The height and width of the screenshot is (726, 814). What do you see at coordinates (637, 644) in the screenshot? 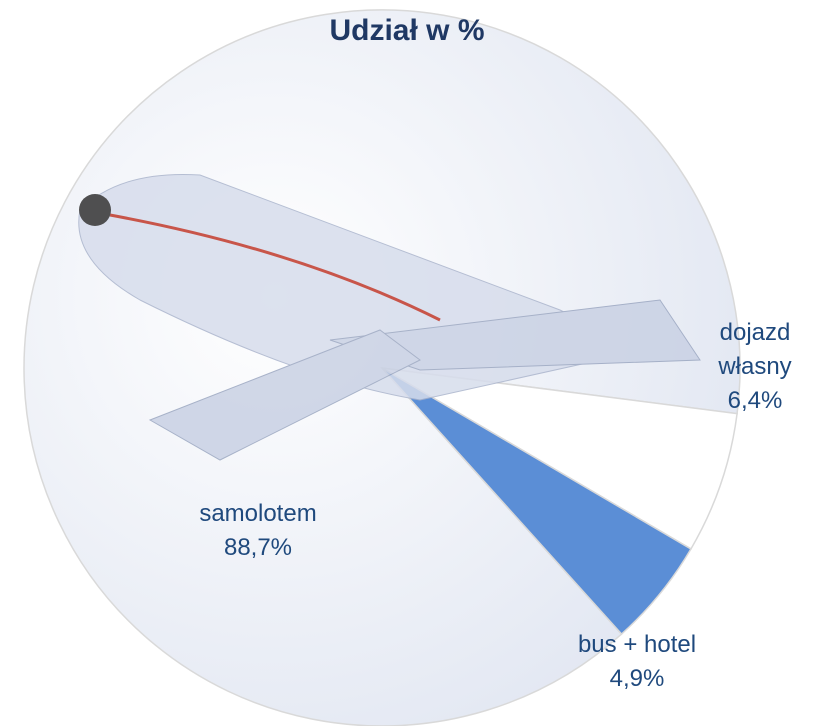
I see `category-label: bus + hotel` at bounding box center [637, 644].